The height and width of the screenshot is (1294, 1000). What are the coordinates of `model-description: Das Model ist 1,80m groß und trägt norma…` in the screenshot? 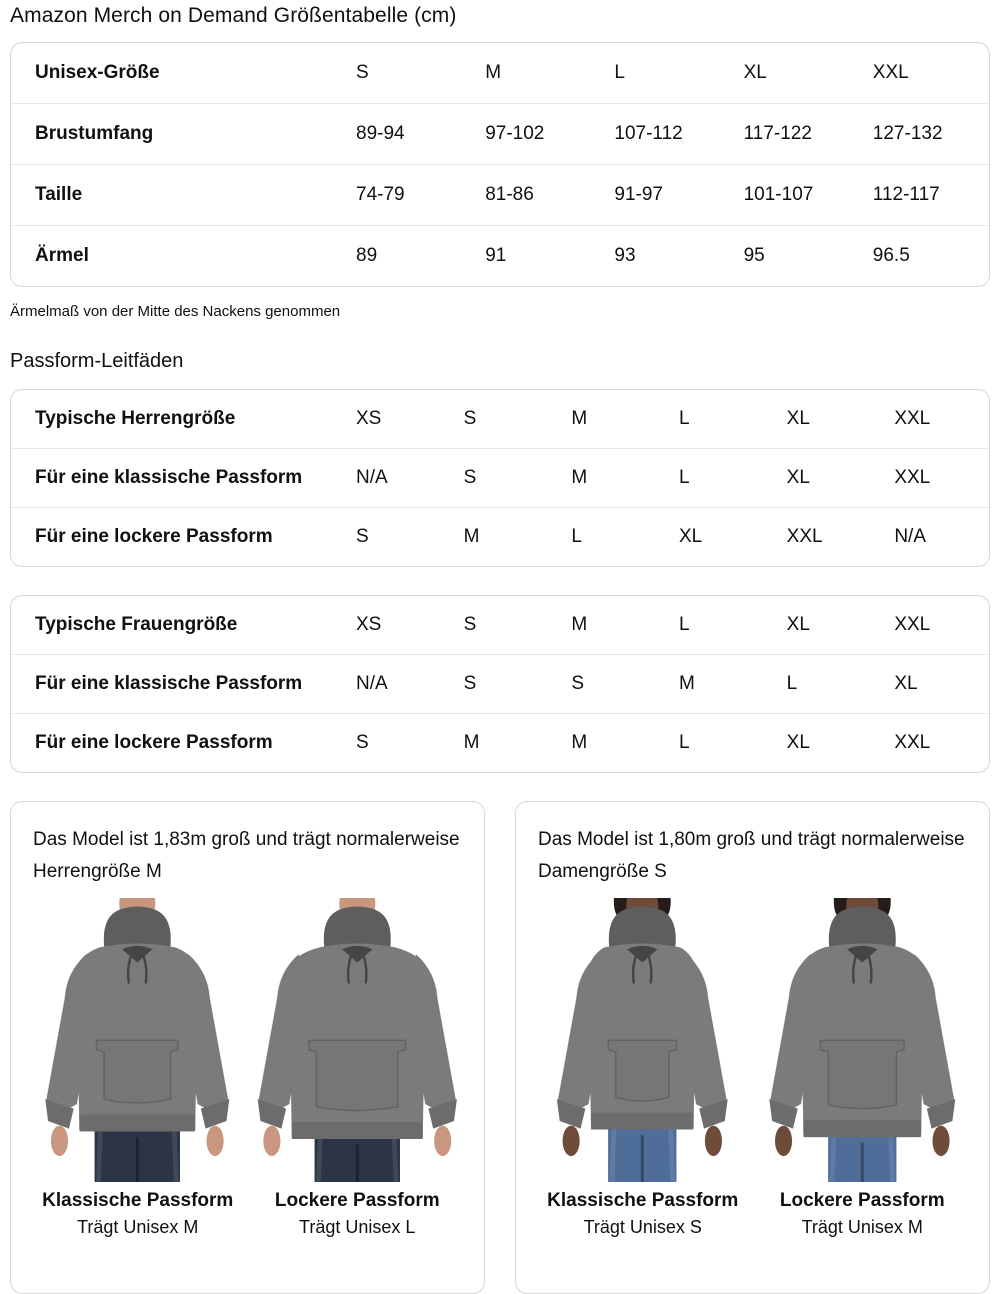 It's located at (751, 855).